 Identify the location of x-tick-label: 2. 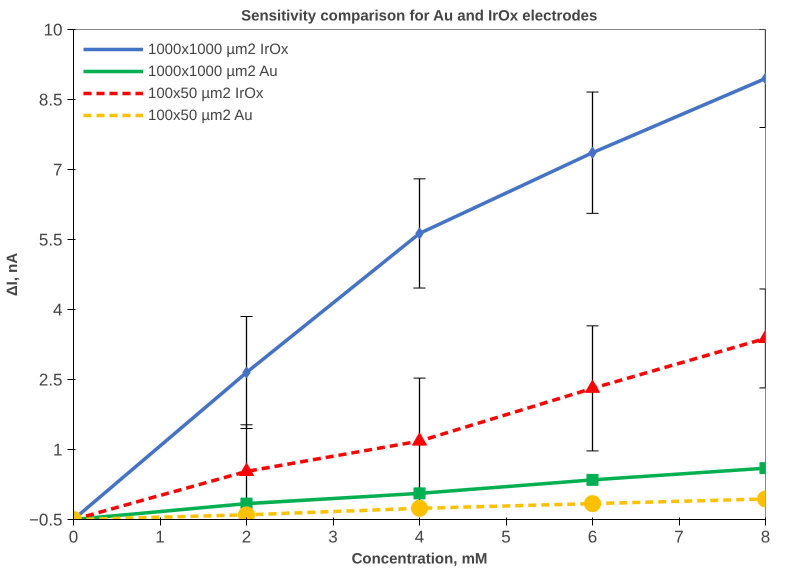
(247, 537).